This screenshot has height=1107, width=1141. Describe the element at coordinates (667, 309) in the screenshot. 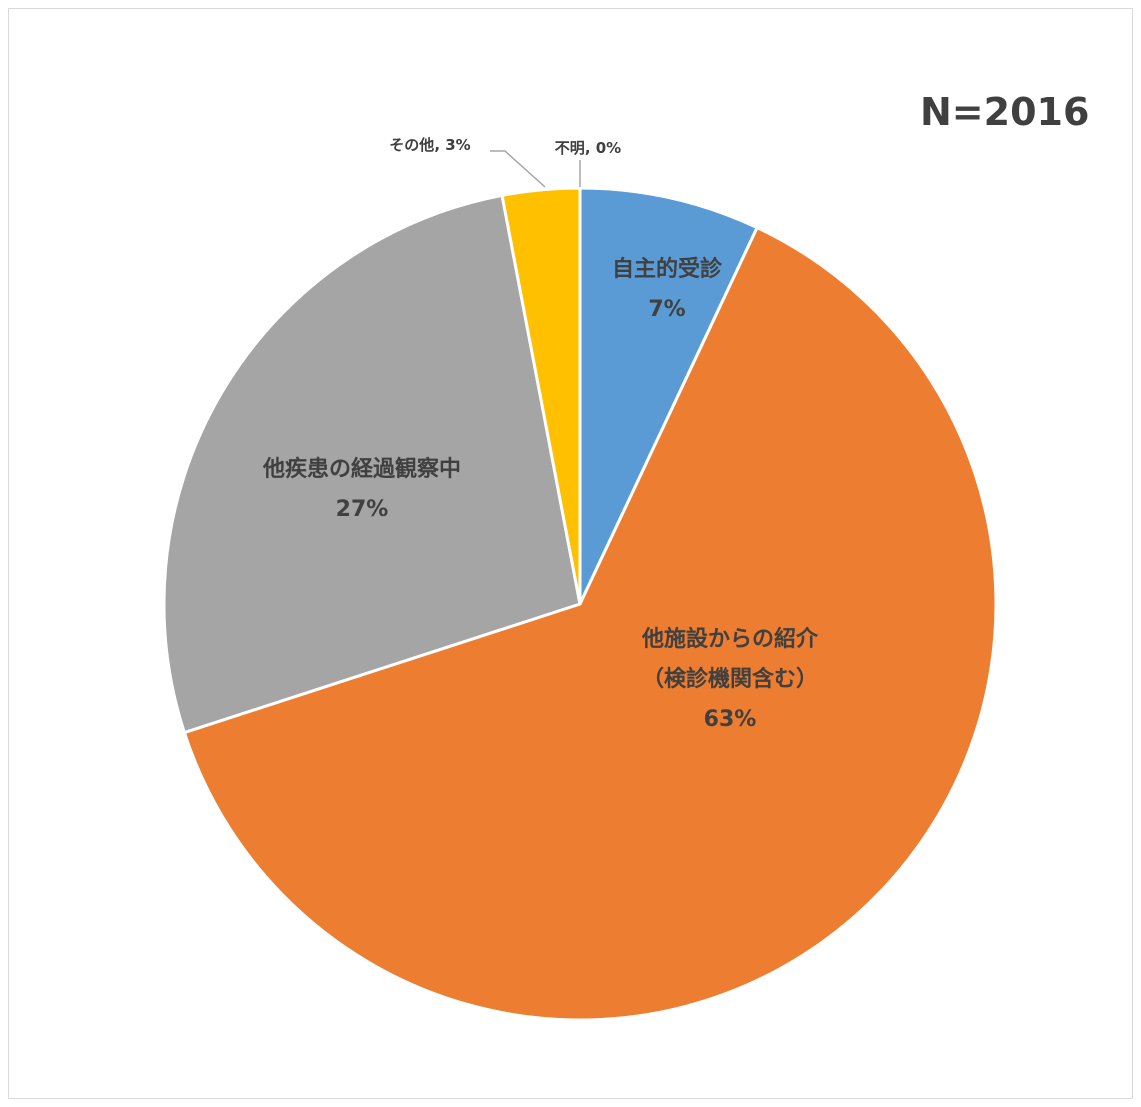

I see `value-label: 7%` at that location.